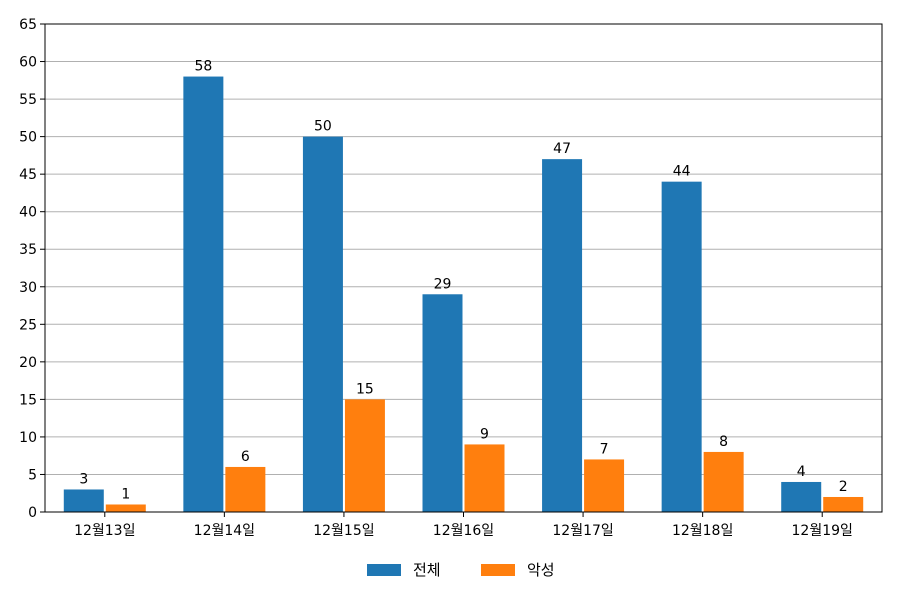  What do you see at coordinates (32, 513) in the screenshot?
I see `y-tick-label: 0` at bounding box center [32, 513].